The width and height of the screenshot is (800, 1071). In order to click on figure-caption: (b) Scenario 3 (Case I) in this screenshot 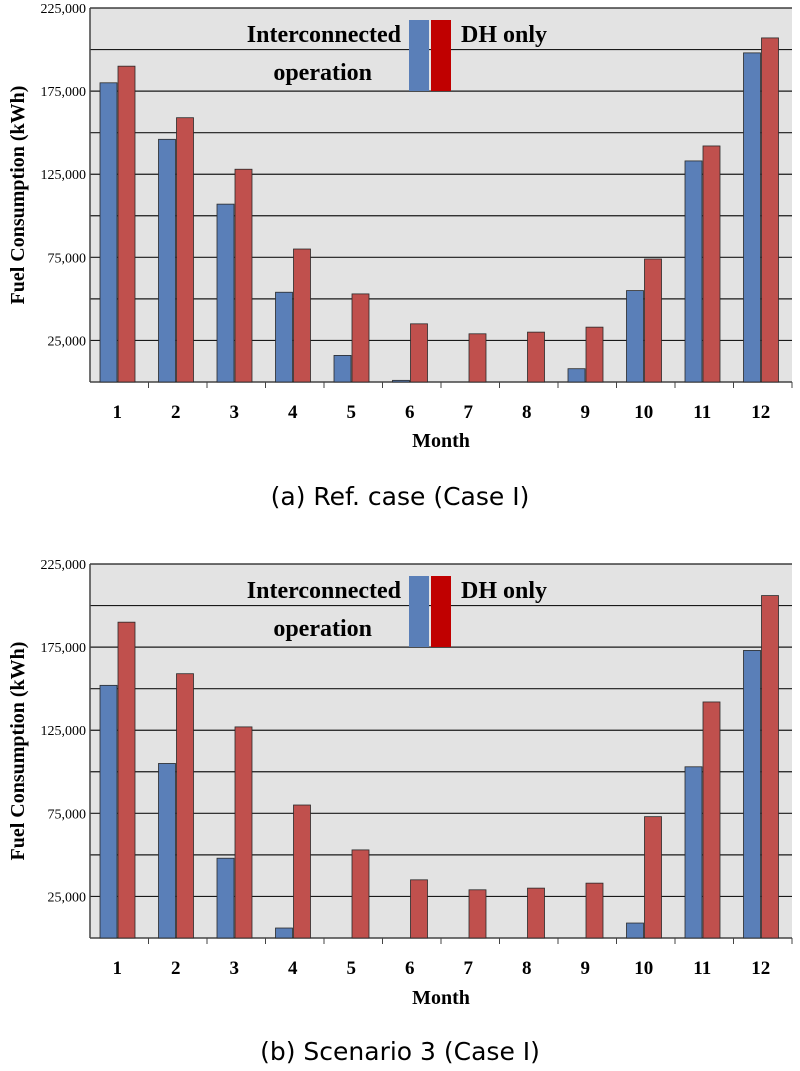, I will do `click(400, 1051)`.